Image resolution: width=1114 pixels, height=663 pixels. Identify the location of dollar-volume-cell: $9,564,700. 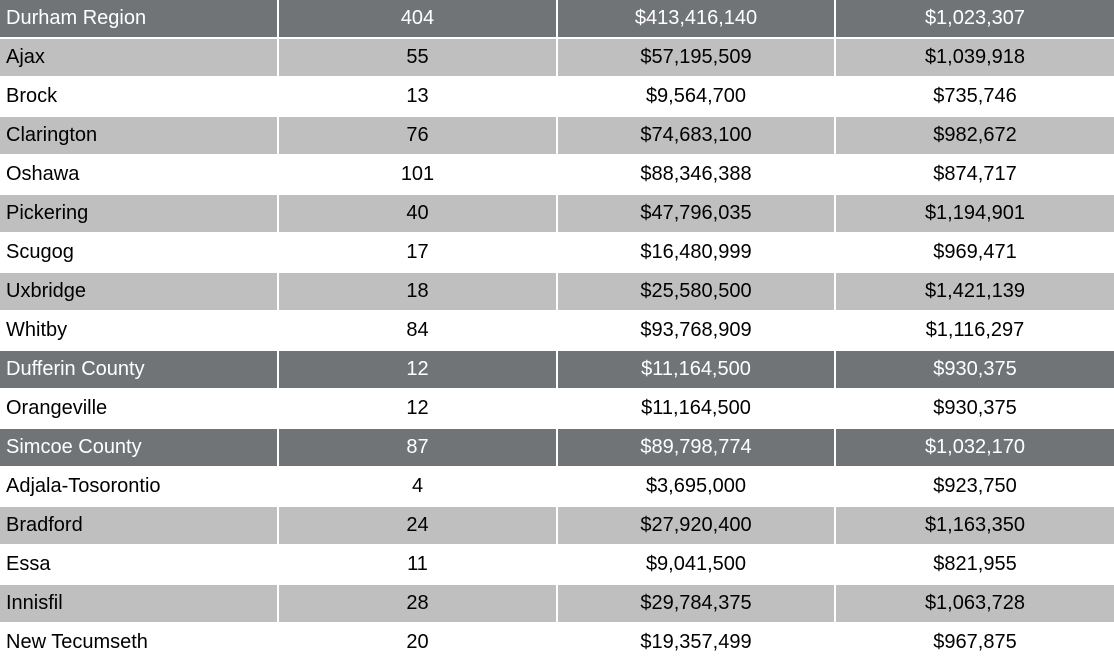
(697, 97).